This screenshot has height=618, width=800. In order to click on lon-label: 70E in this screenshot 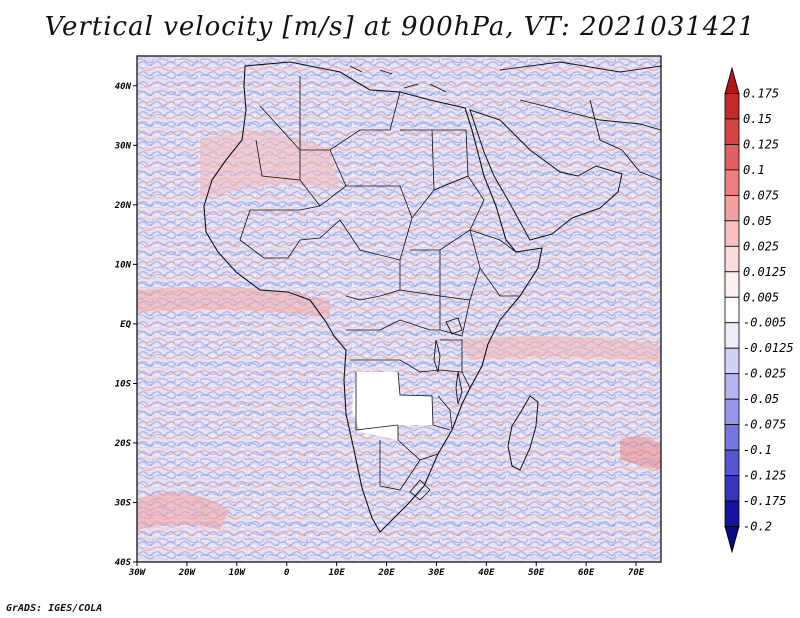, I will do `click(636, 573)`.